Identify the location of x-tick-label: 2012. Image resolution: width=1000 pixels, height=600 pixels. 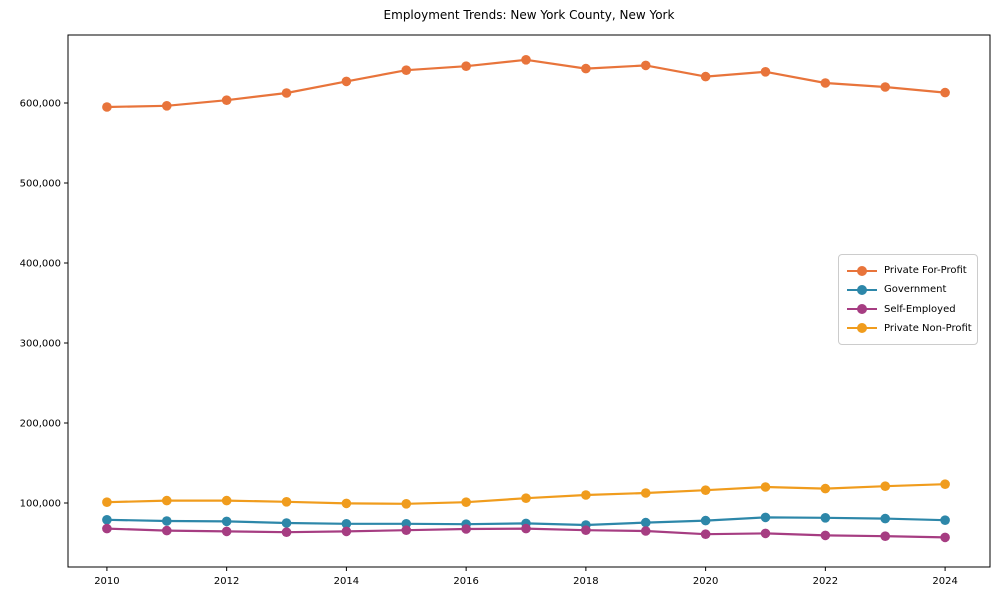
(226, 581).